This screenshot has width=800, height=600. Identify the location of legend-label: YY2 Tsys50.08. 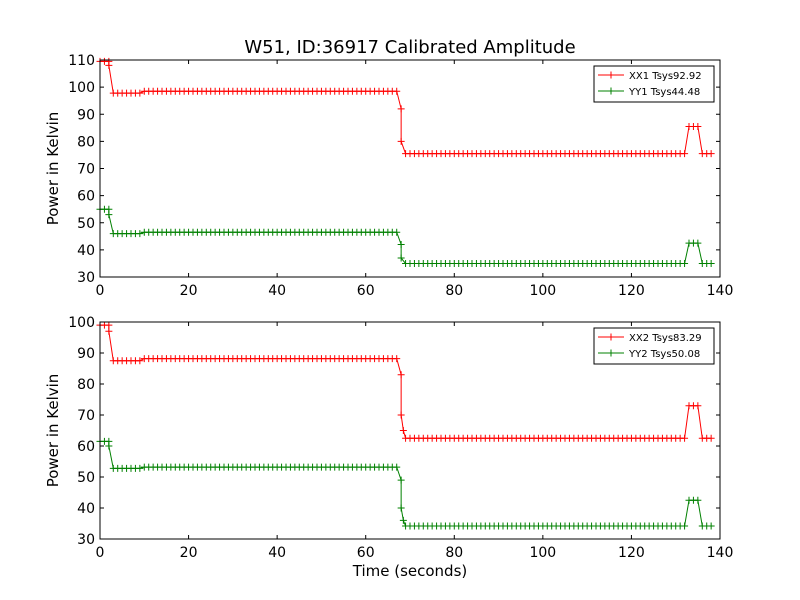
(664, 354).